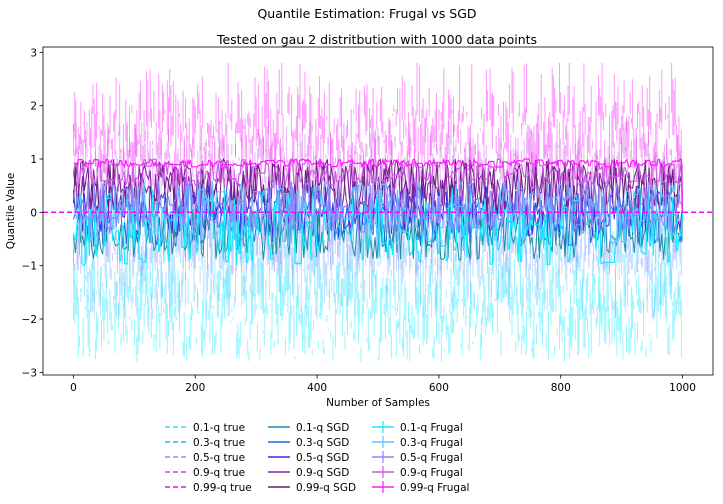  What do you see at coordinates (29, 320) in the screenshot?
I see `y-tick-label: −2` at bounding box center [29, 320].